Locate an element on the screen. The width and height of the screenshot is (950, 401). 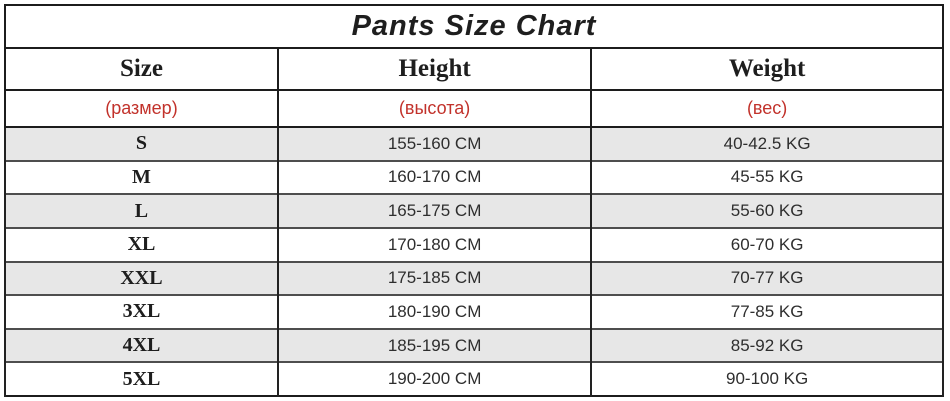
table-row: L 165-175 CM 55-60 KG is located at coordinates (474, 210).